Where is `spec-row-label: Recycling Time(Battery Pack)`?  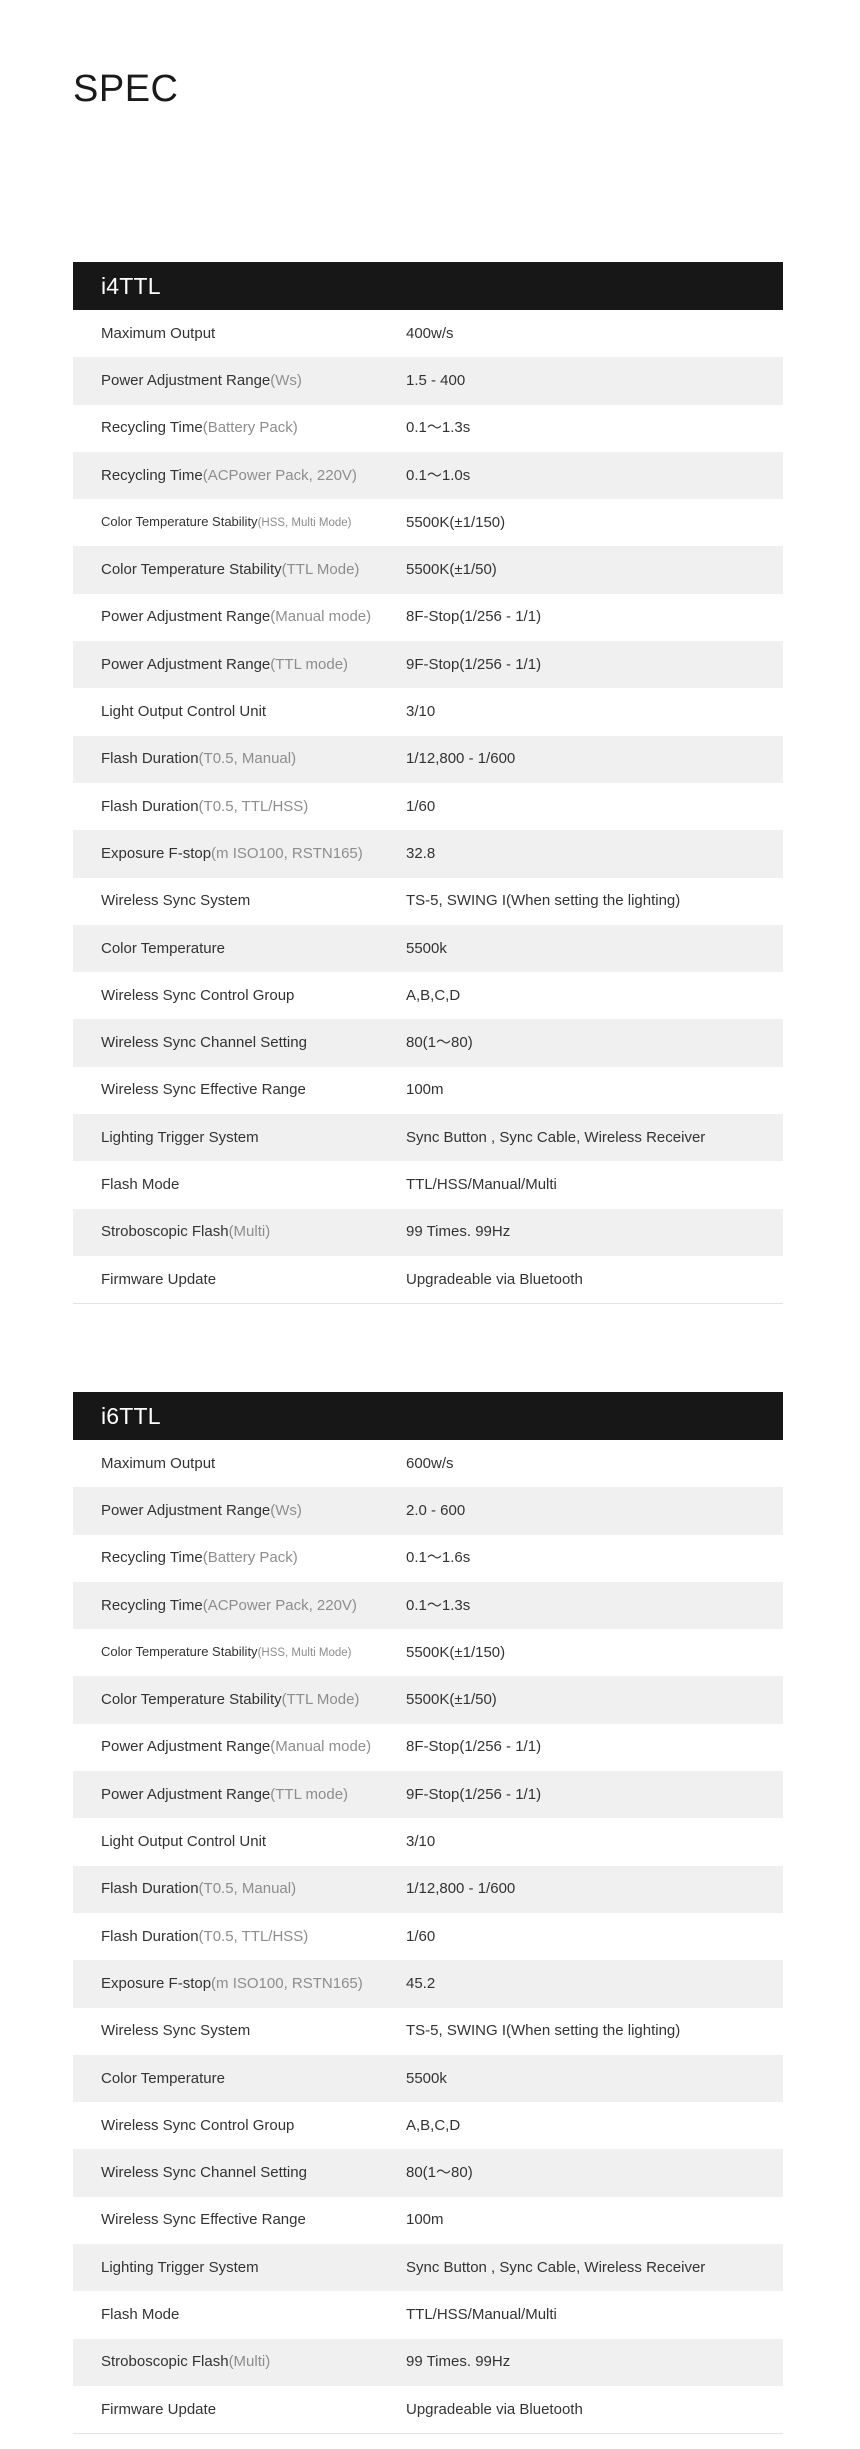 spec-row-label: Recycling Time(Battery Pack) is located at coordinates (253, 428).